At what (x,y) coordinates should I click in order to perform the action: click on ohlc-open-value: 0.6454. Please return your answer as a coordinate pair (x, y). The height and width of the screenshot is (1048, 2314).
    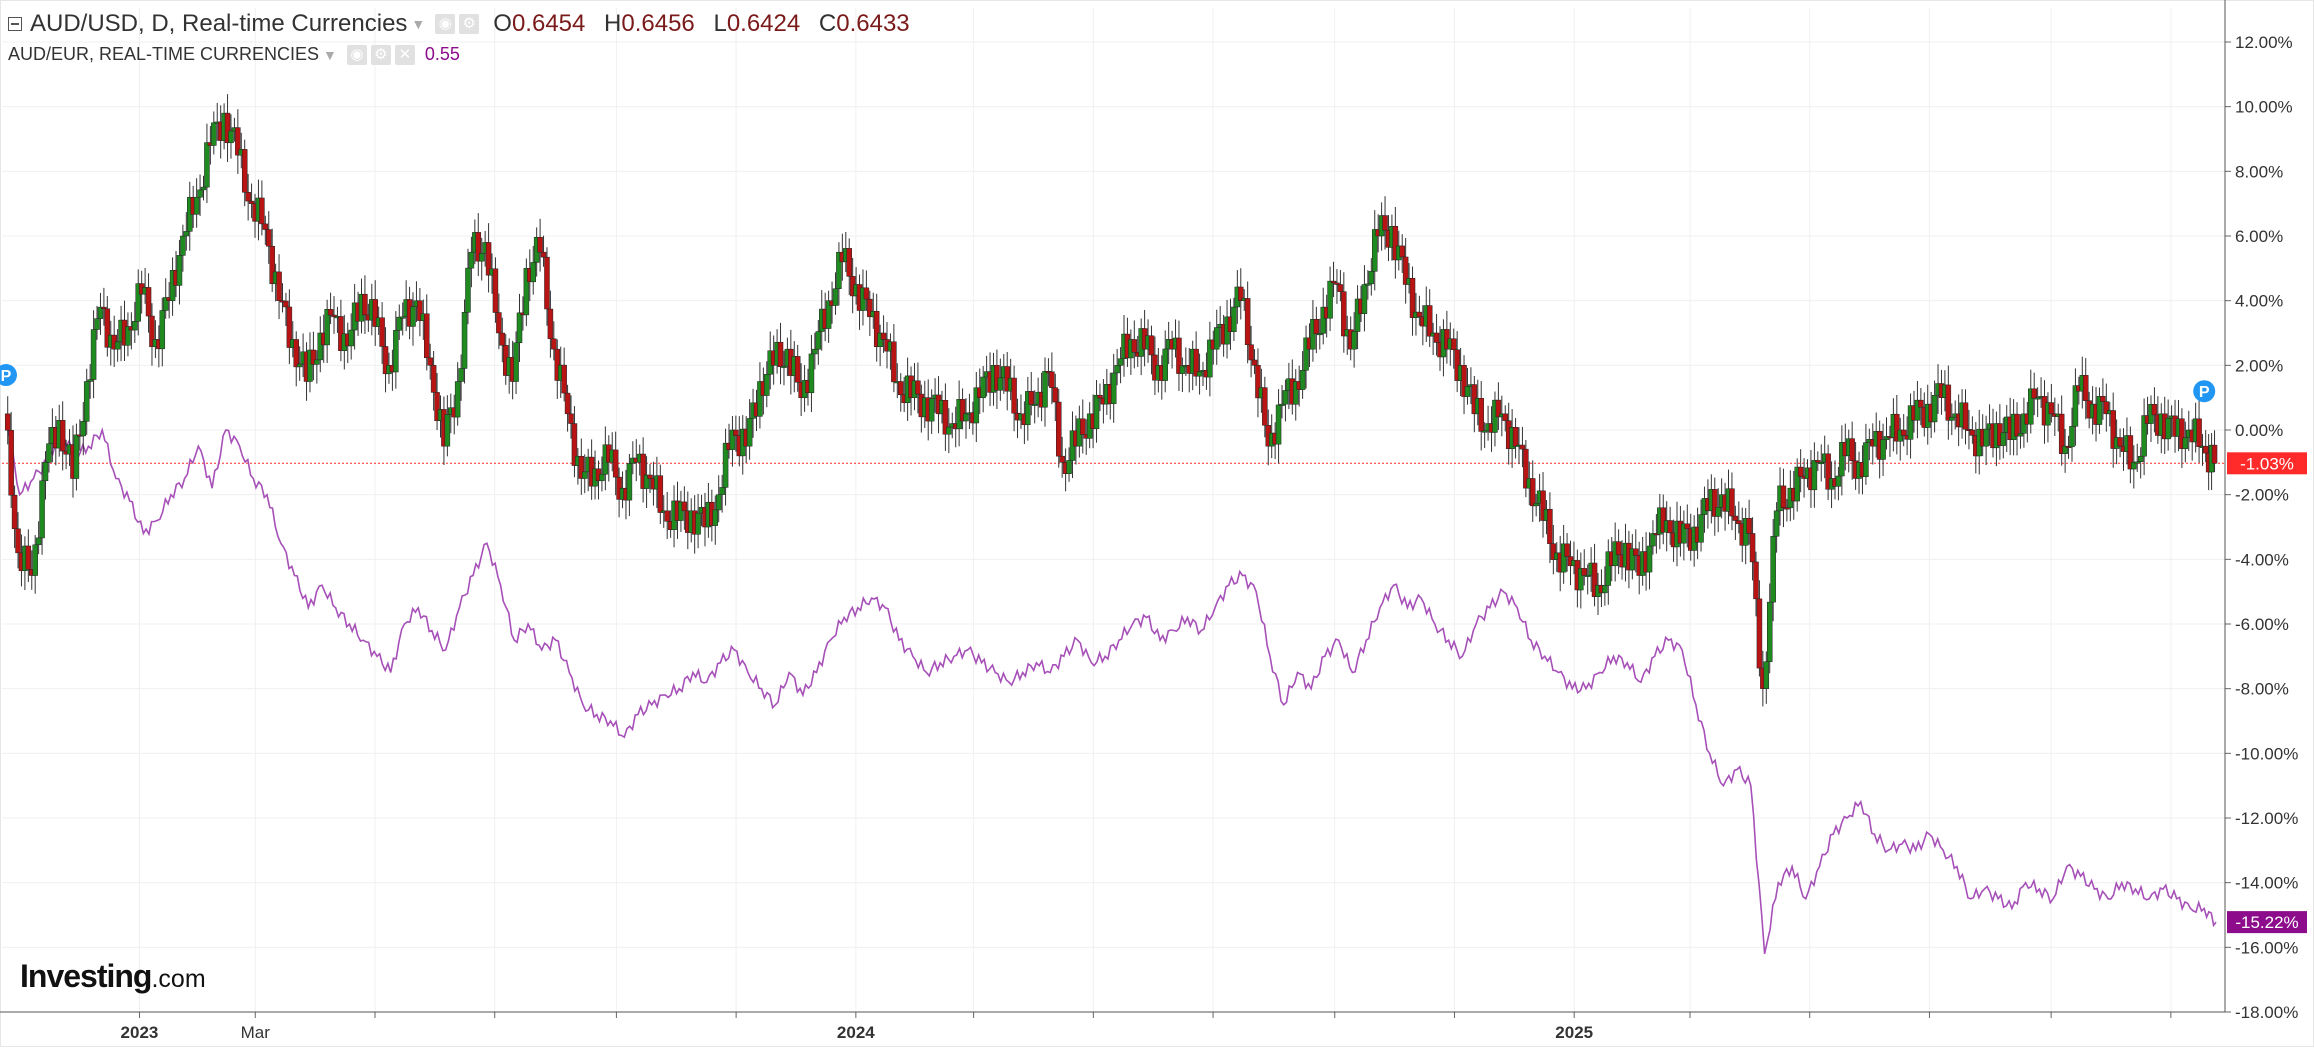
    Looking at the image, I should click on (548, 23).